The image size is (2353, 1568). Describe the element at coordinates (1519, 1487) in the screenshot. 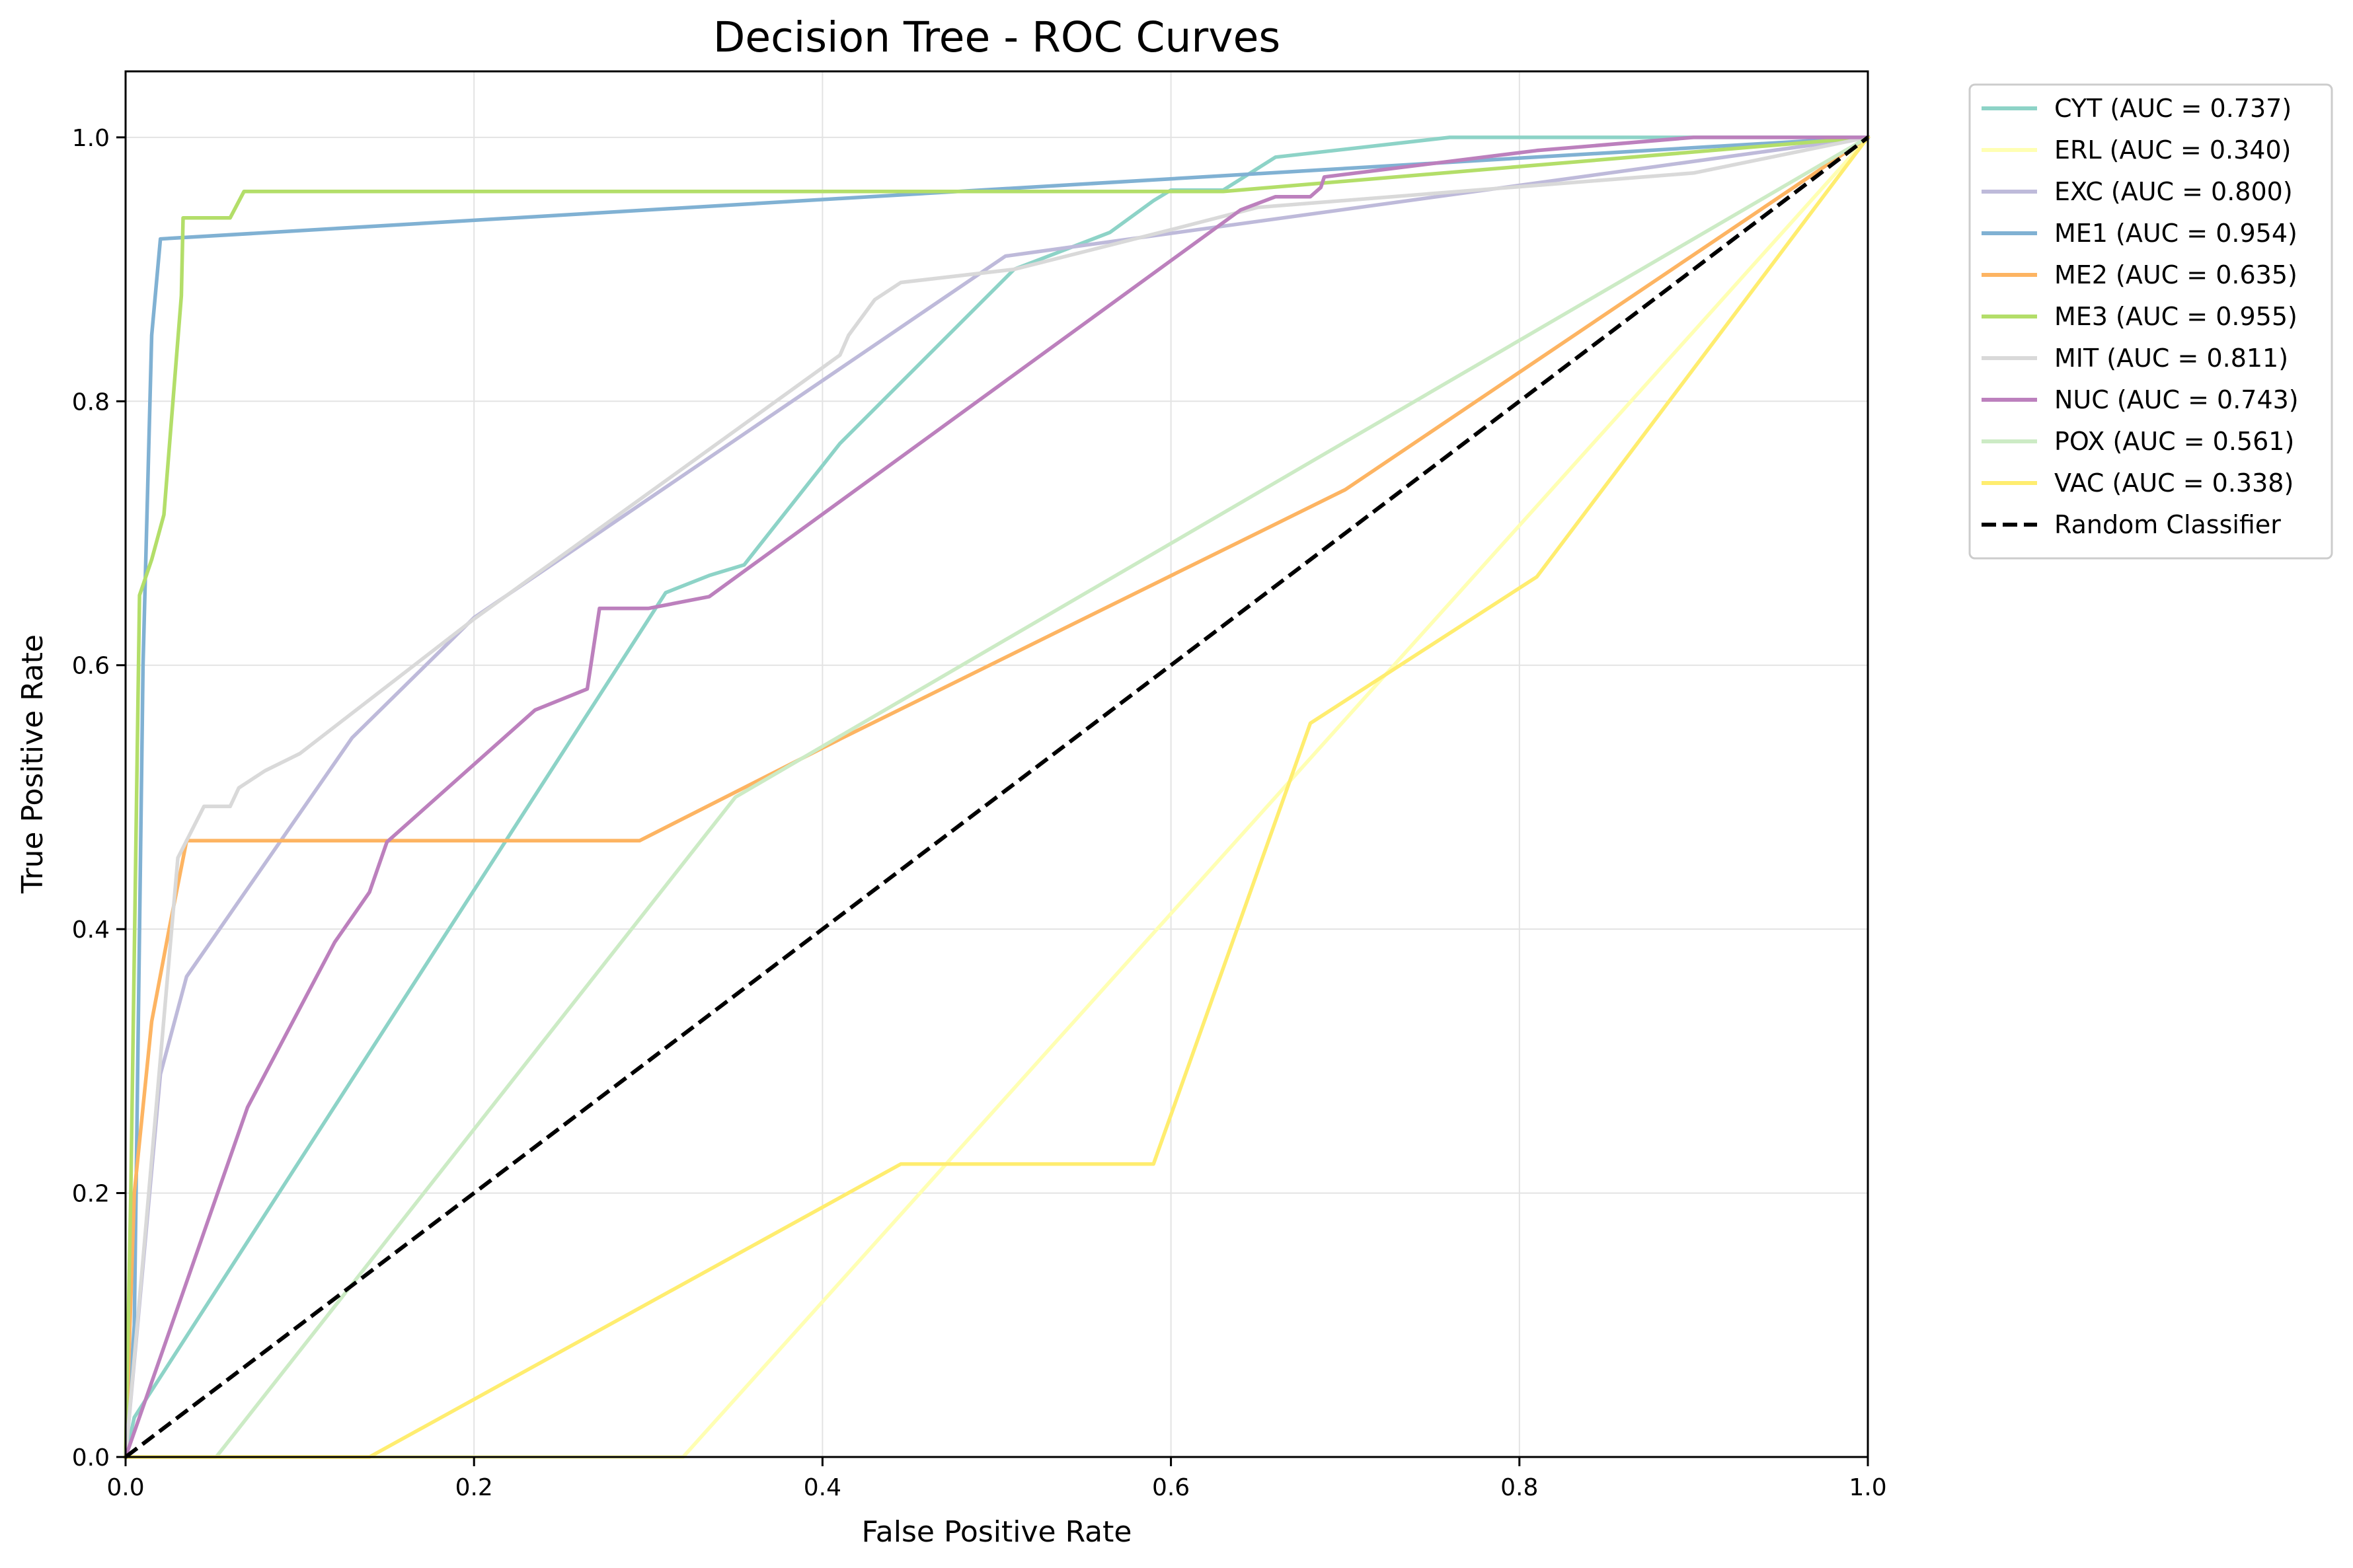

I see `x-tick-label: 0.8` at that location.